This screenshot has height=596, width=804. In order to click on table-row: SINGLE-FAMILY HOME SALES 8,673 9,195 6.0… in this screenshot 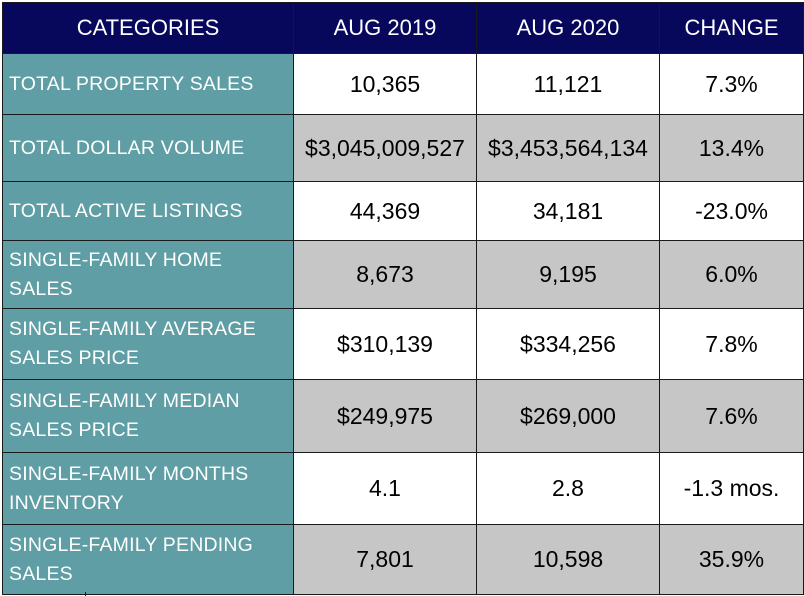, I will do `click(403, 274)`.